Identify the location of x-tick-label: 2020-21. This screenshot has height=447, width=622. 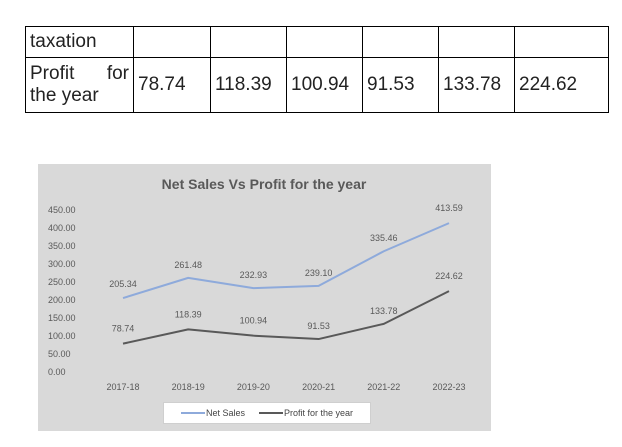
(318, 387).